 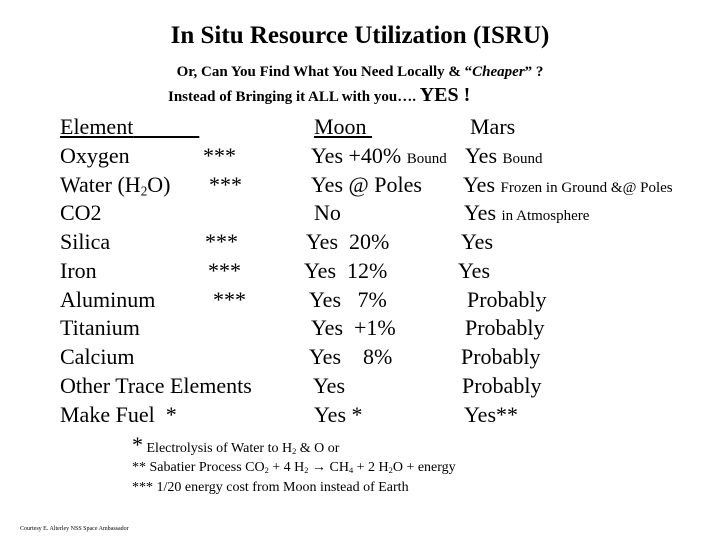 I want to click on row-silica-stars: ***, so click(x=221, y=241).